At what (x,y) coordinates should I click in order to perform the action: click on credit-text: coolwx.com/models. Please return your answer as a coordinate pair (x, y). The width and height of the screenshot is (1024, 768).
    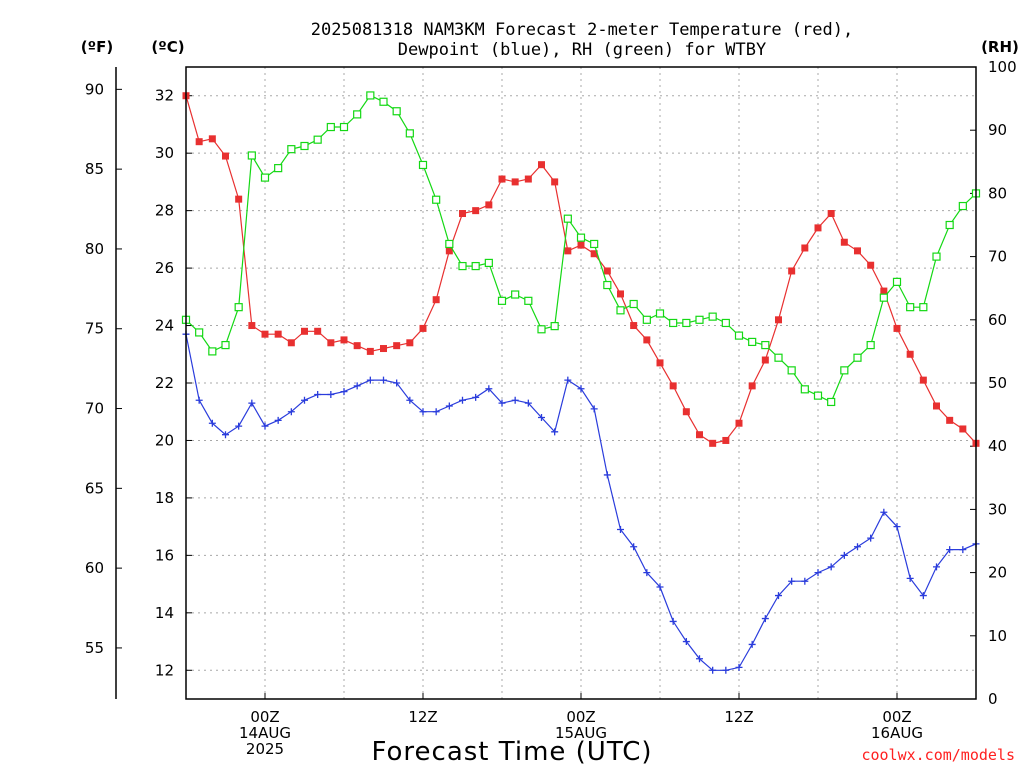
    Looking at the image, I should click on (938, 755).